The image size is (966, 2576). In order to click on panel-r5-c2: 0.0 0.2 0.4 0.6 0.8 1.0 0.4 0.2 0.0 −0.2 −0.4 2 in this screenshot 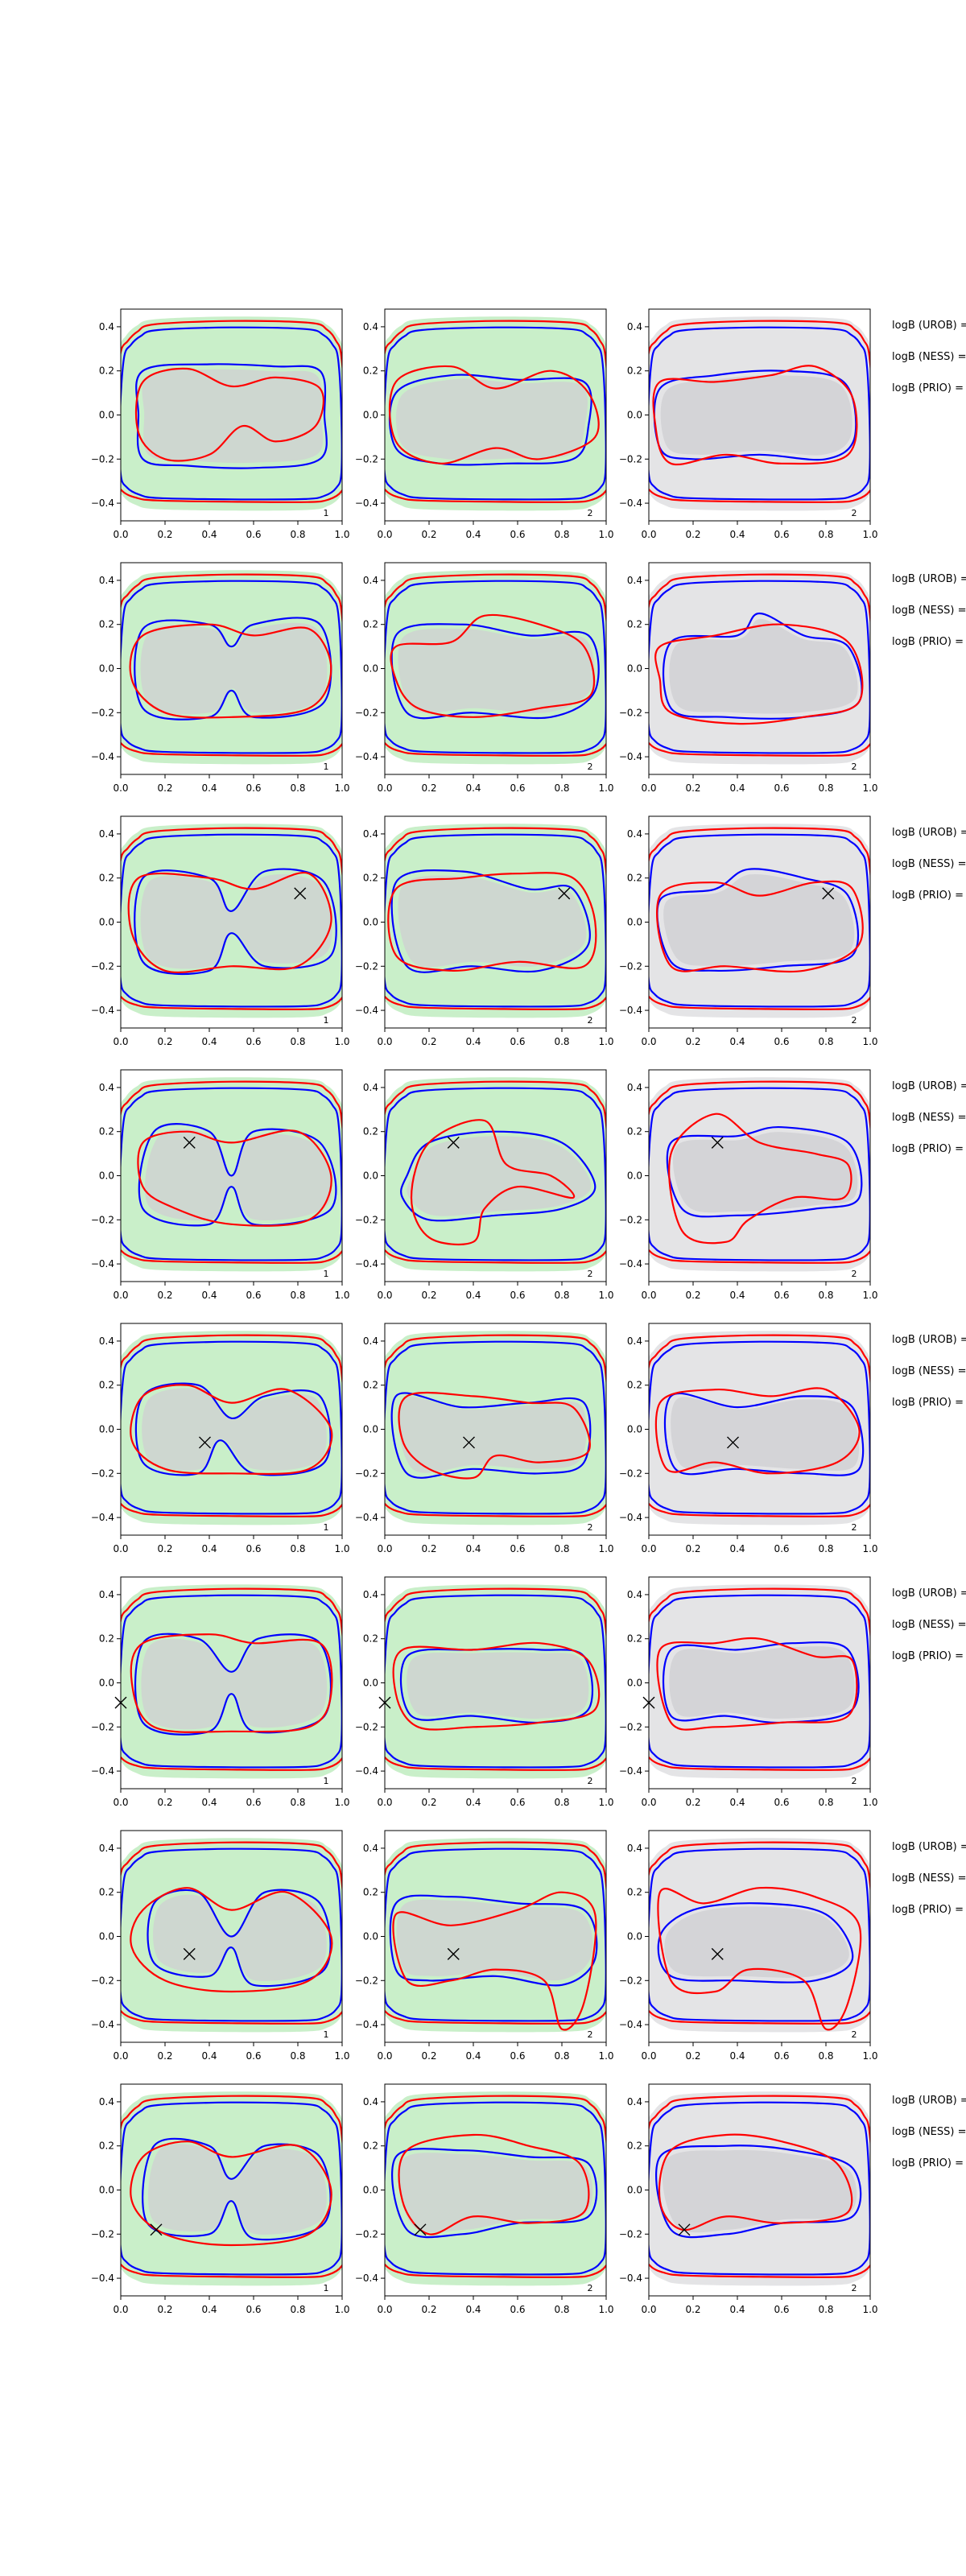, I will do `click(484, 1438)`.